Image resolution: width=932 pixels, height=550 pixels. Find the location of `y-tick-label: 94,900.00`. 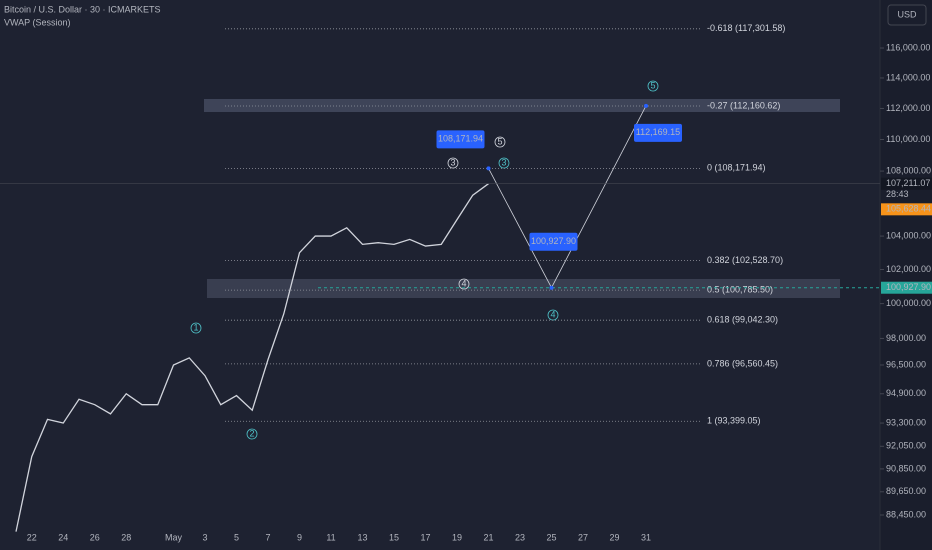

y-tick-label: 94,900.00 is located at coordinates (906, 393).